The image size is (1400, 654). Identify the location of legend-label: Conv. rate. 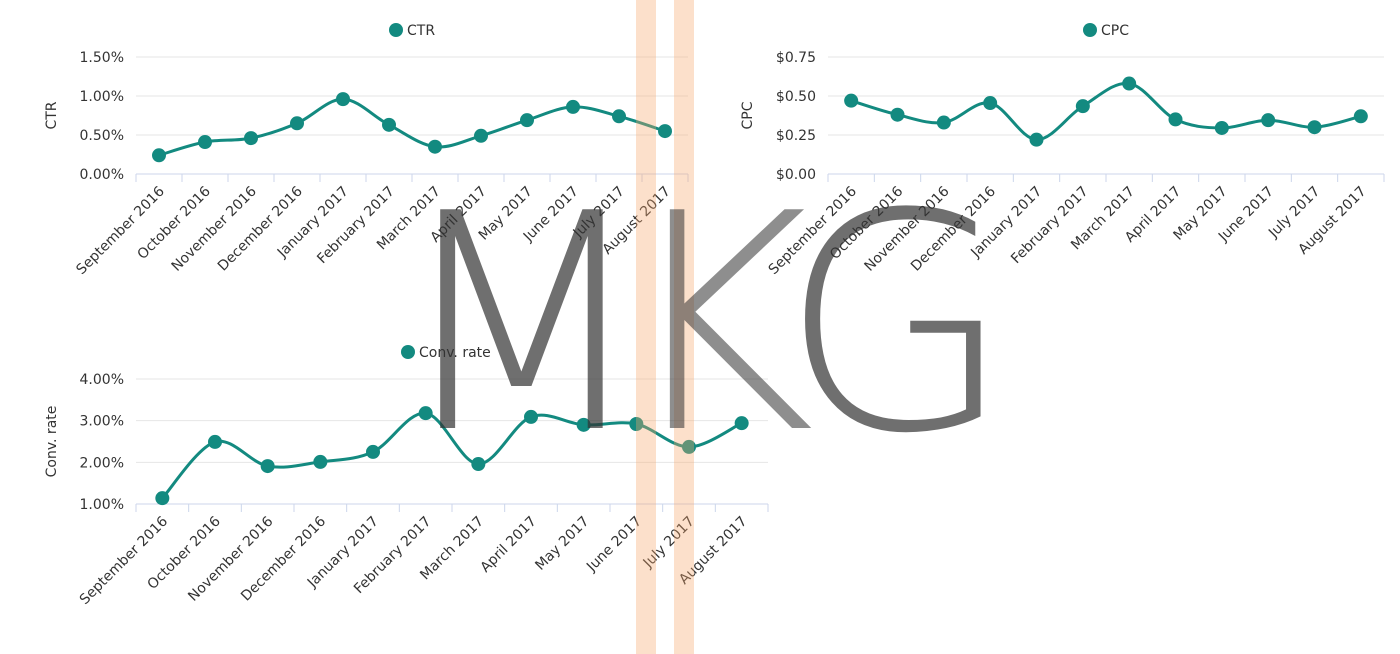
(455, 353).